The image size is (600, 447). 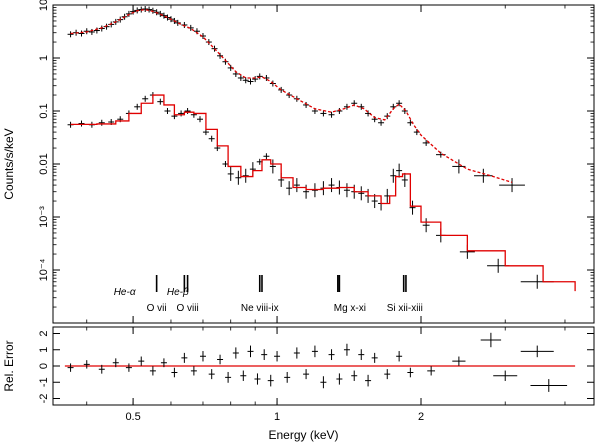 What do you see at coordinates (44, 350) in the screenshot?
I see `residuals-ytick-label: 1` at bounding box center [44, 350].